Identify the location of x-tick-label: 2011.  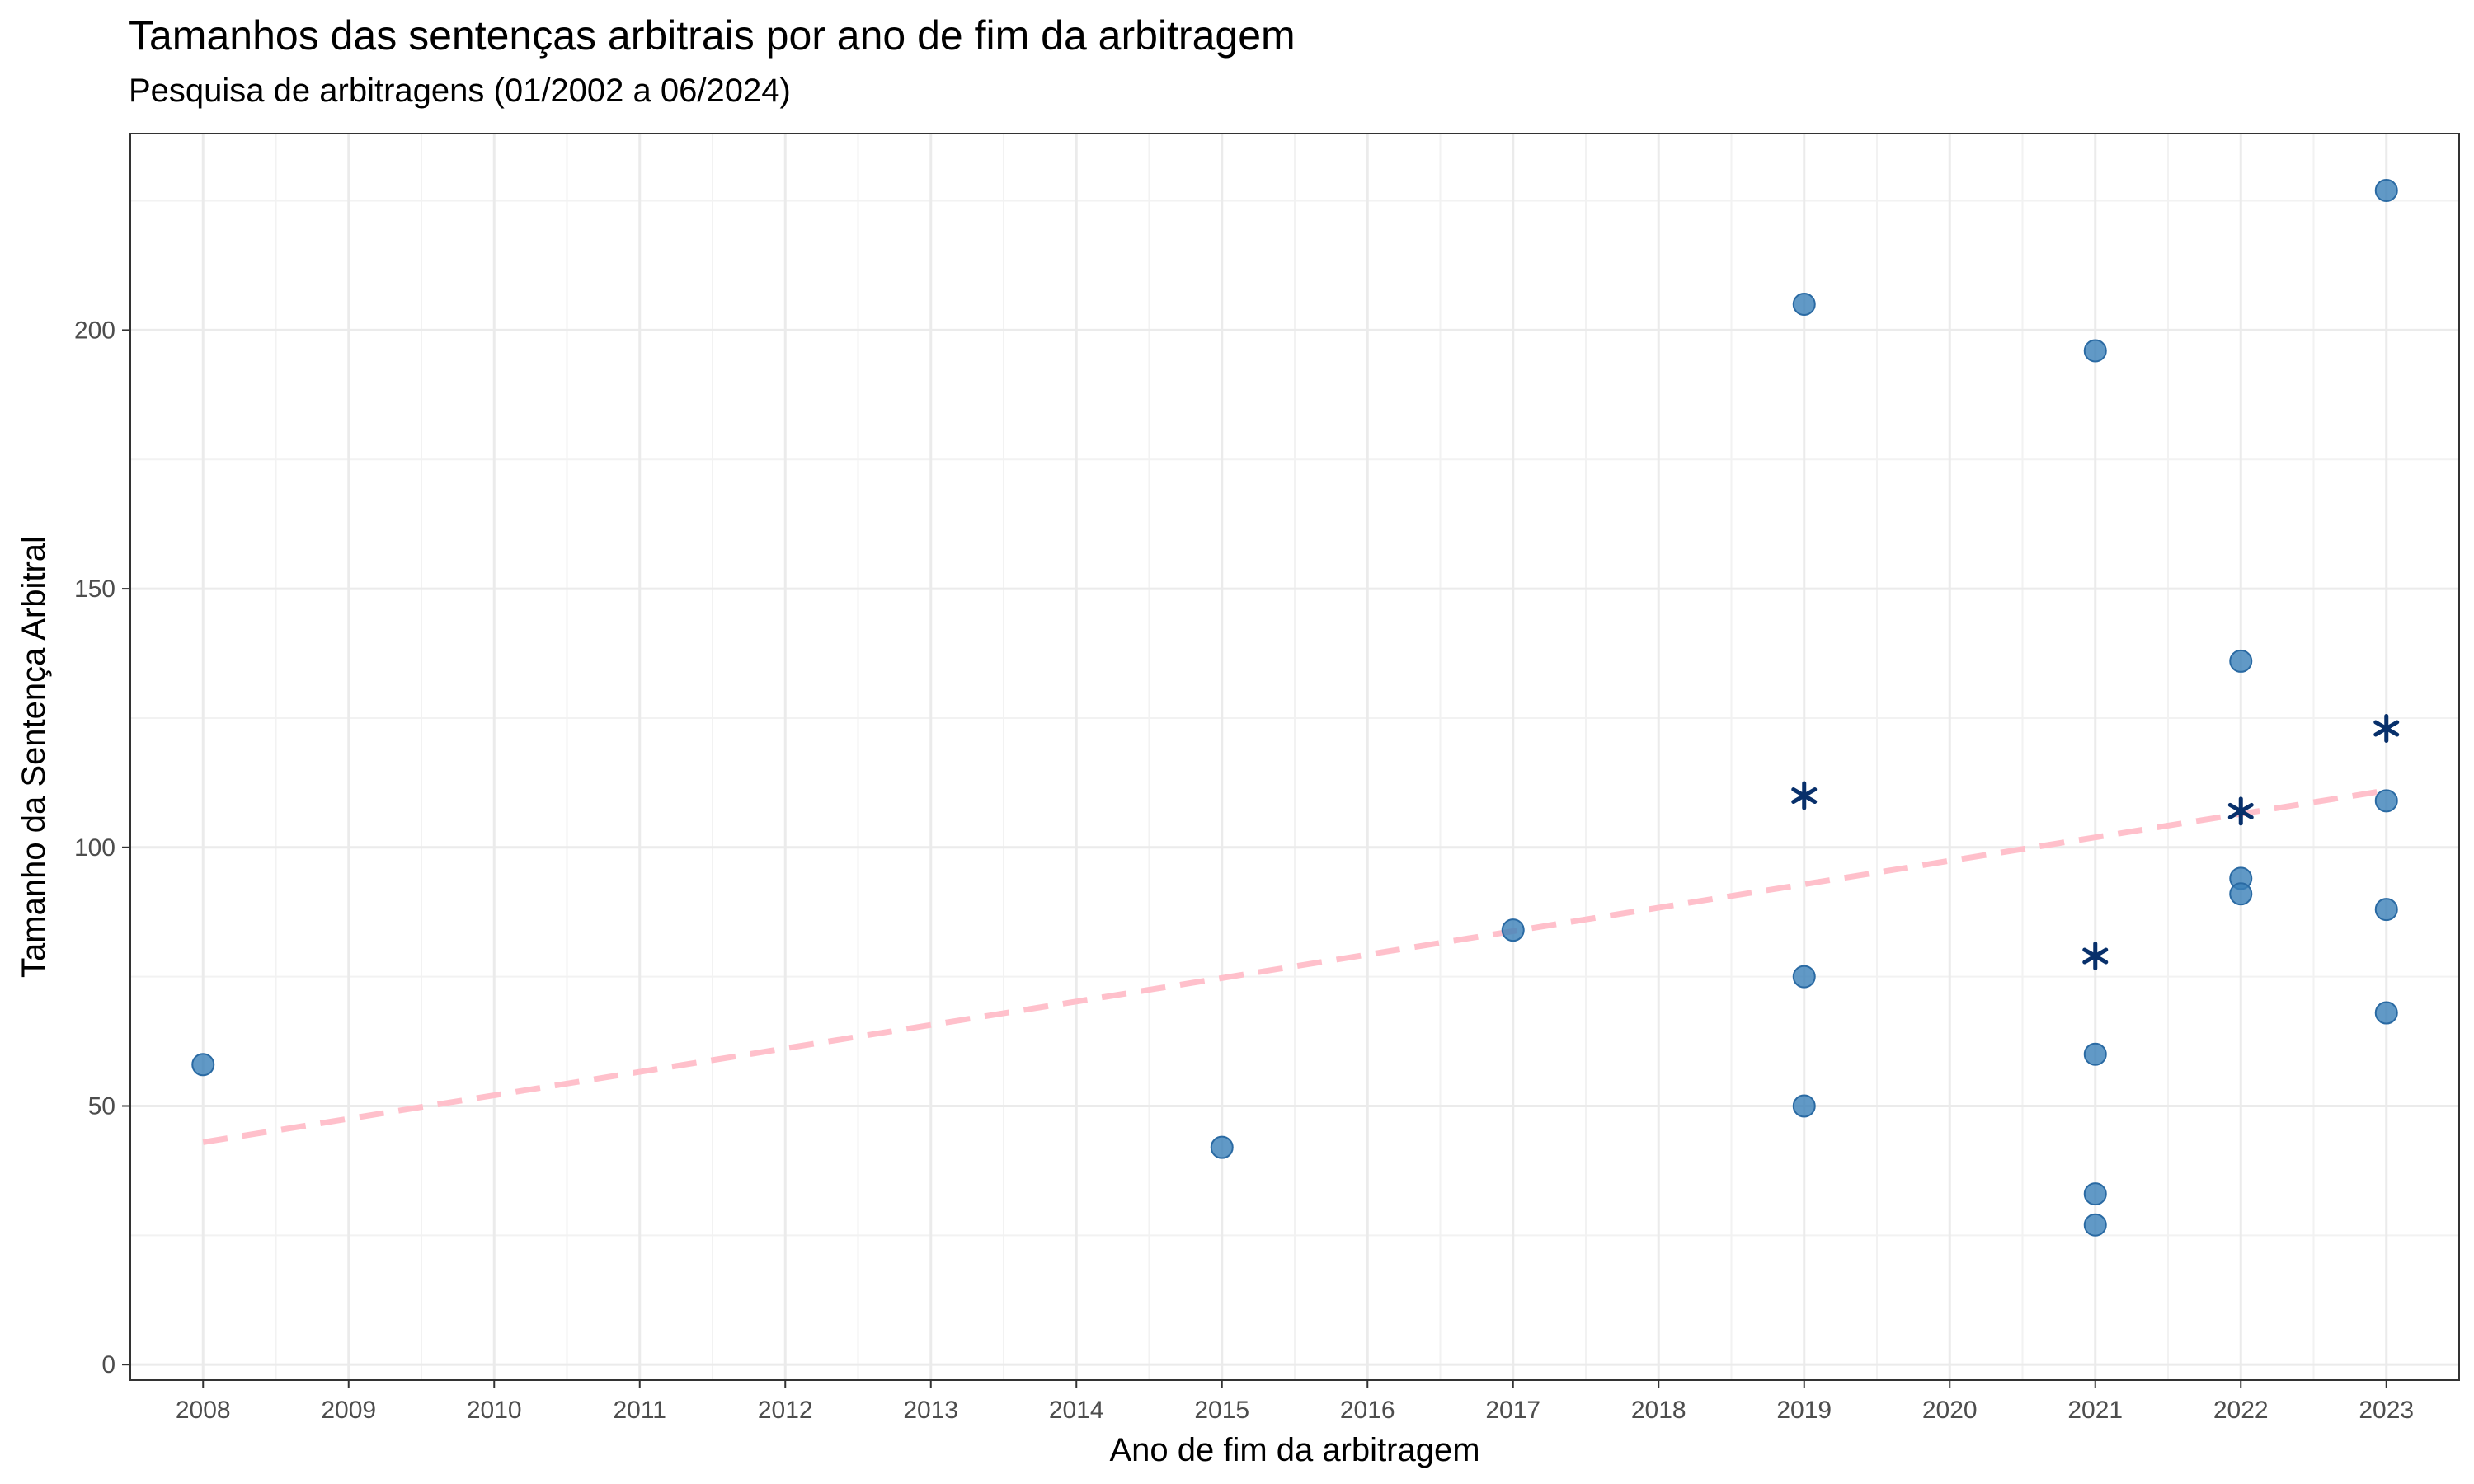
(639, 1410).